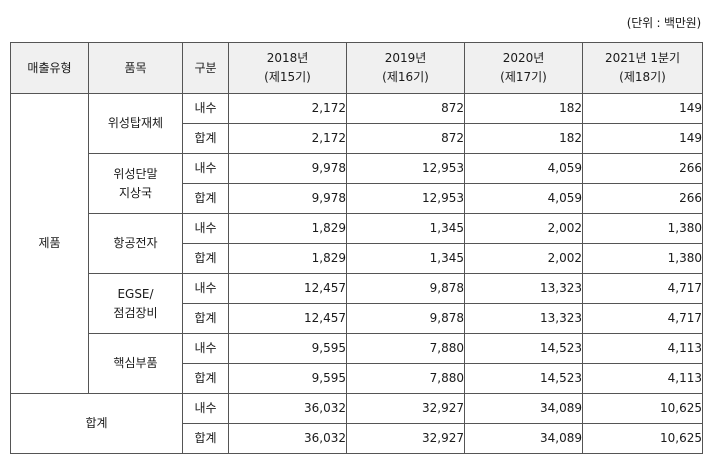 The height and width of the screenshot is (454, 715). I want to click on table-row: 핵심부품 내수 9,595 7,880 14,523 4,113, so click(357, 363).